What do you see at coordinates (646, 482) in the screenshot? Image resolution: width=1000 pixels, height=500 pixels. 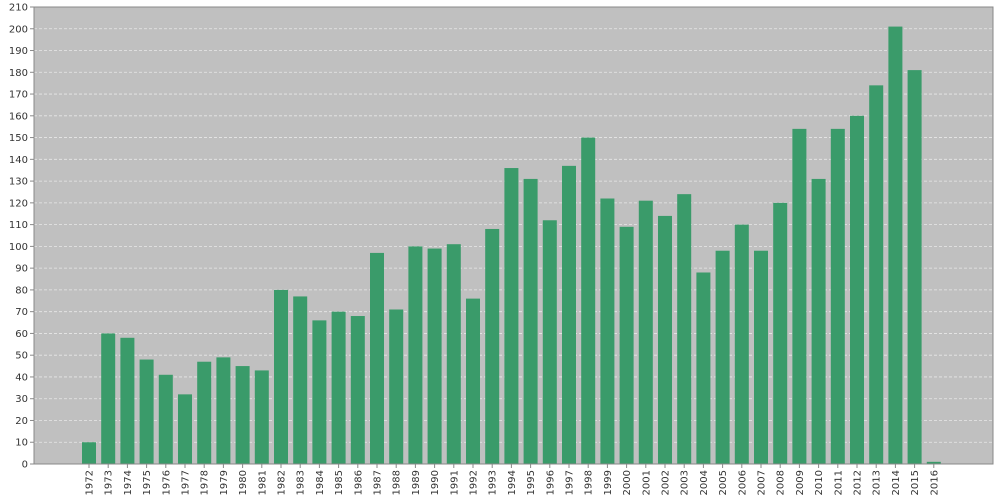 I see `x-tick-label: 2001` at bounding box center [646, 482].